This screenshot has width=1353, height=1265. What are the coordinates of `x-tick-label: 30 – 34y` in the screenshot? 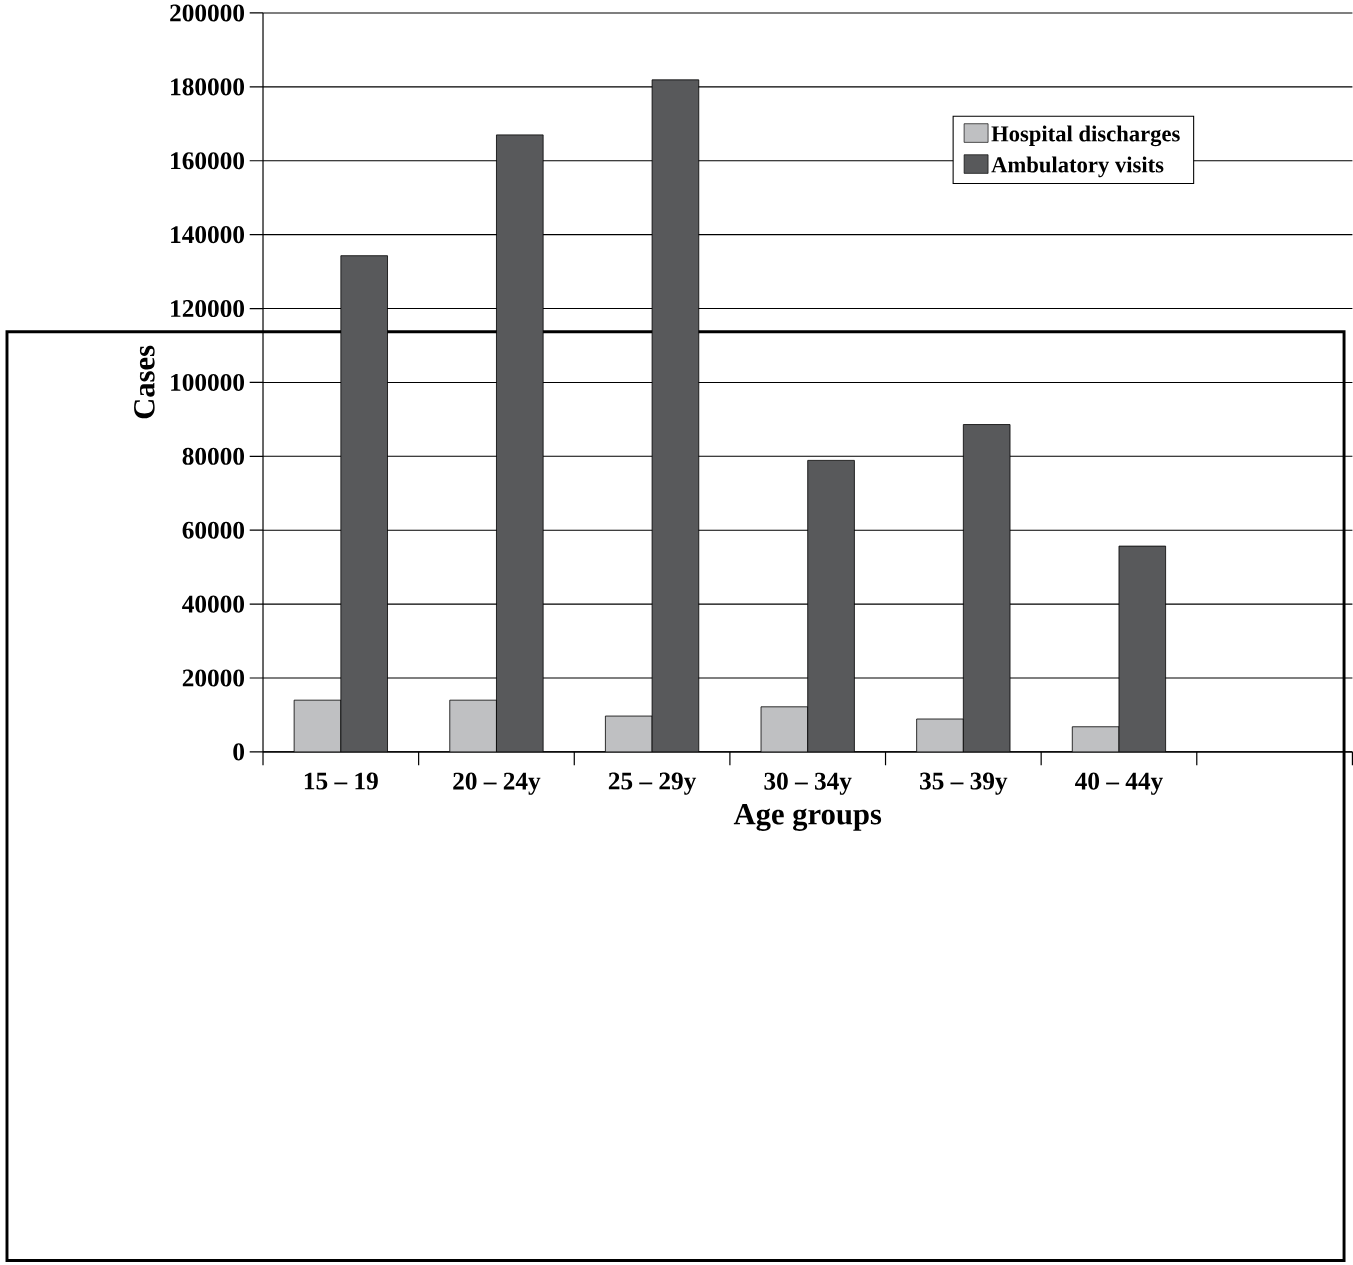 It's located at (808, 783).